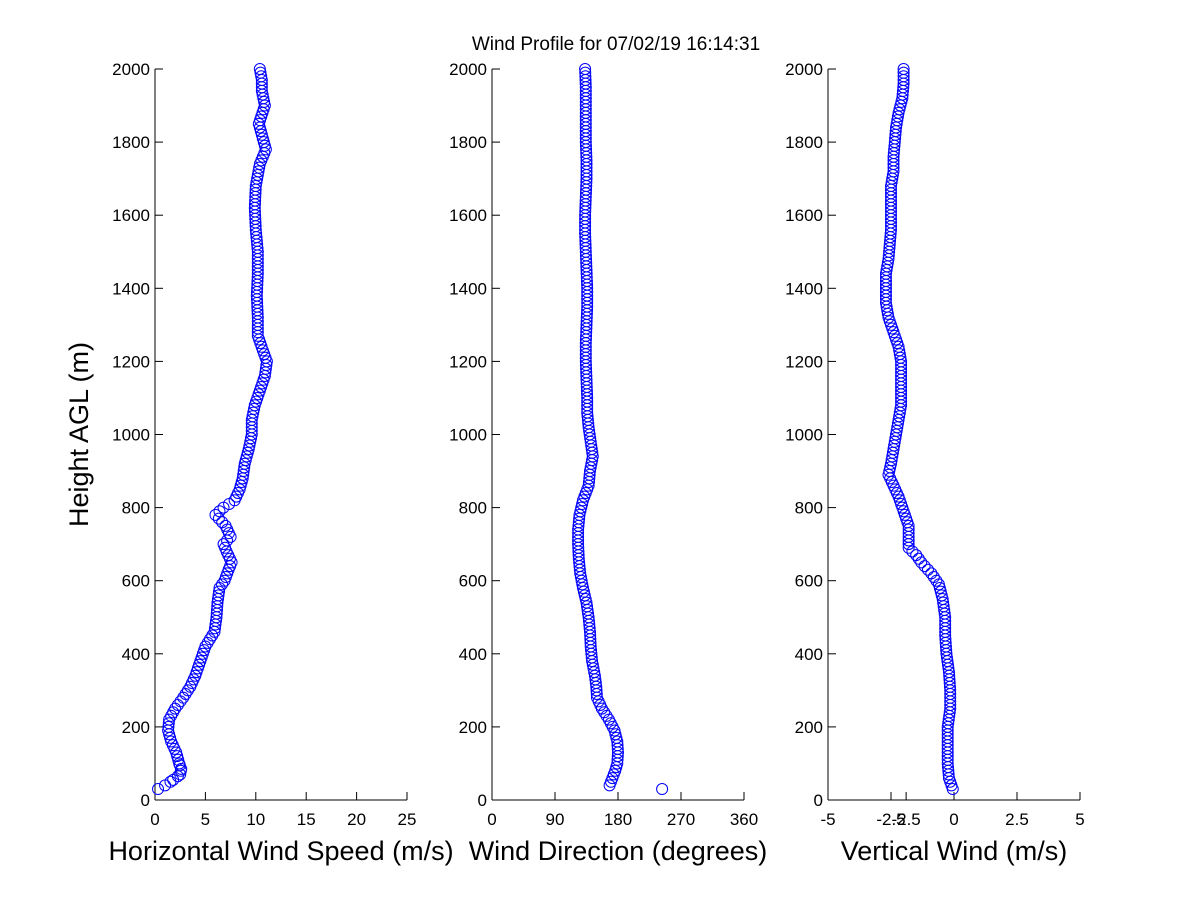  What do you see at coordinates (744, 819) in the screenshot?
I see `x-tick-label: 360` at bounding box center [744, 819].